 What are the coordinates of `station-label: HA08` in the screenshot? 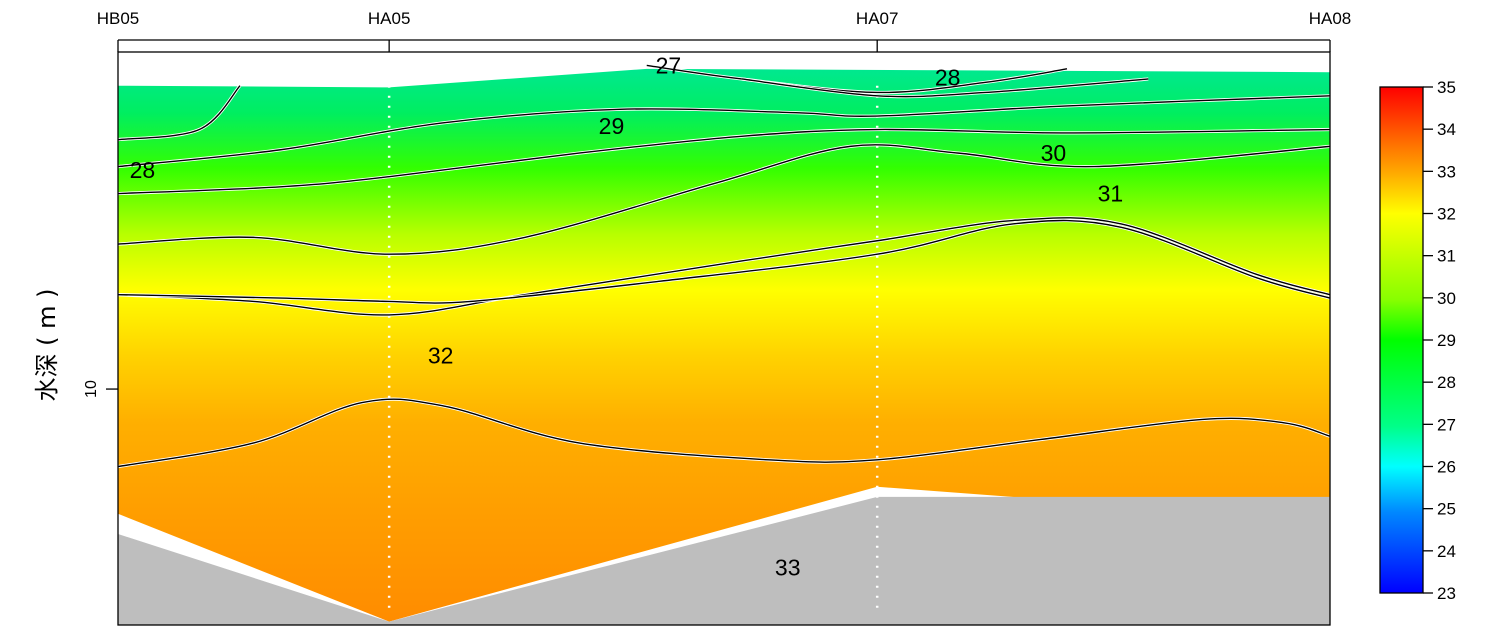 It's located at (1330, 18).